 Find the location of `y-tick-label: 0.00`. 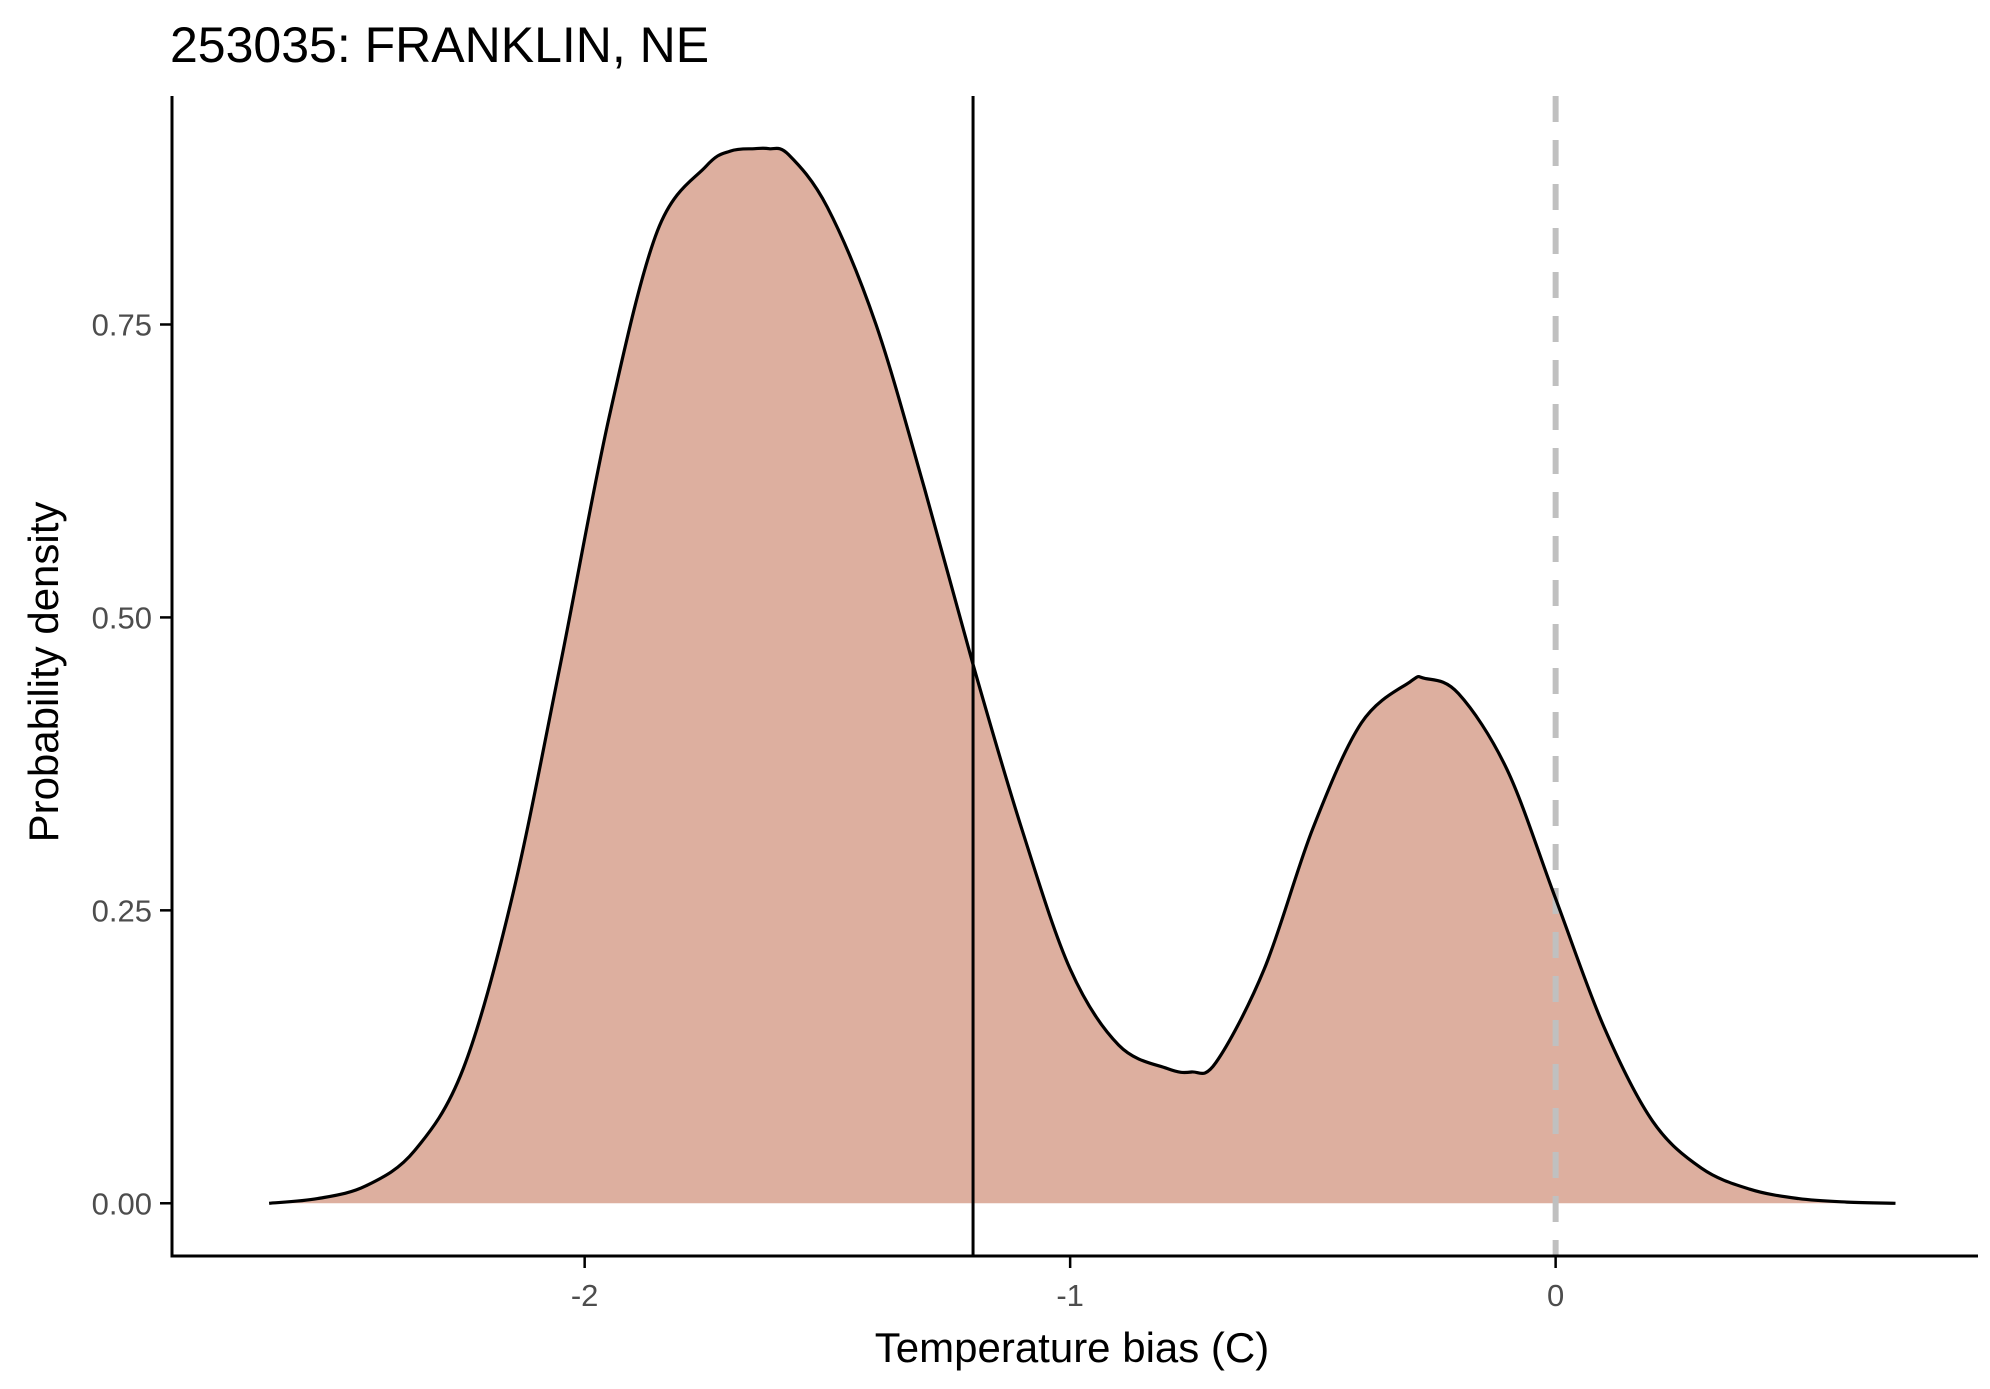

y-tick-label: 0.00 is located at coordinates (122, 1203).